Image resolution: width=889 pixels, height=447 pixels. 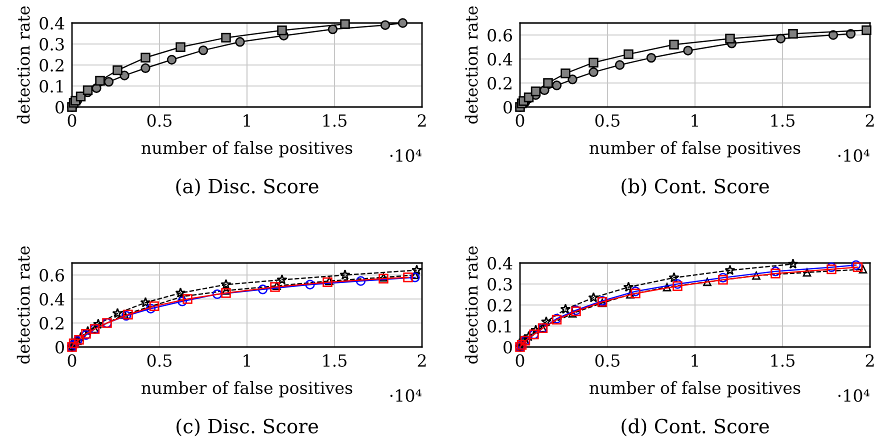 What do you see at coordinates (695, 187) in the screenshot?
I see `text: (b) Cont. Score` at bounding box center [695, 187].